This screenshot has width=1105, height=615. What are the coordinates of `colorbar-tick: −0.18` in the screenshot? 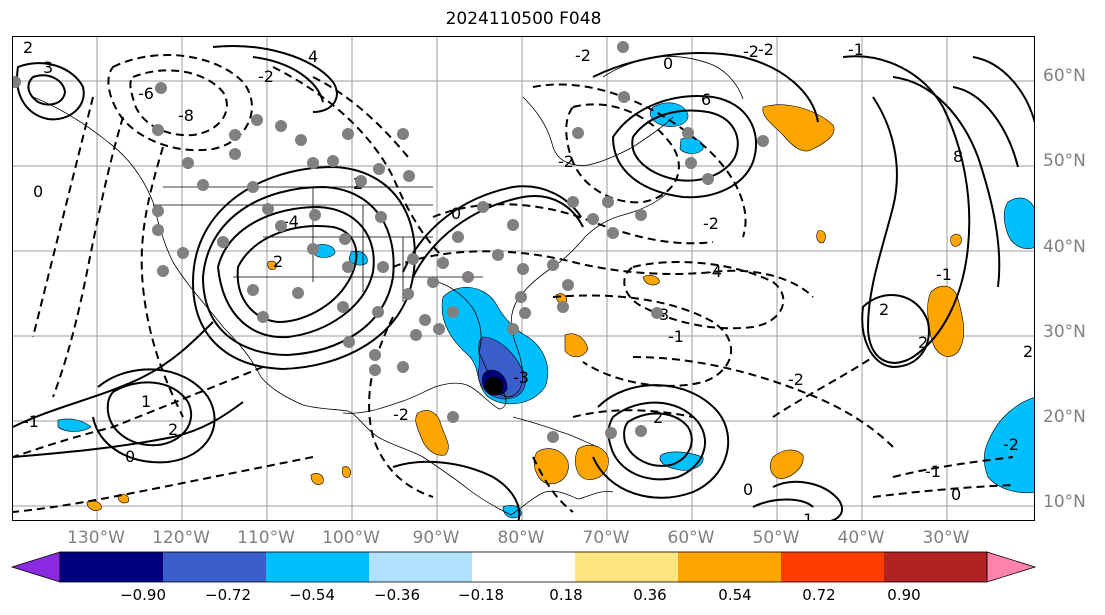 It's located at (481, 595).